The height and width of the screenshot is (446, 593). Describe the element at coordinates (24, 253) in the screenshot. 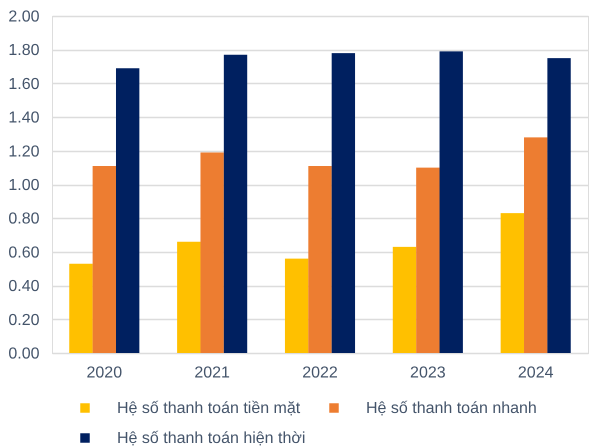

I see `y-tick-label: 0.60` at that location.